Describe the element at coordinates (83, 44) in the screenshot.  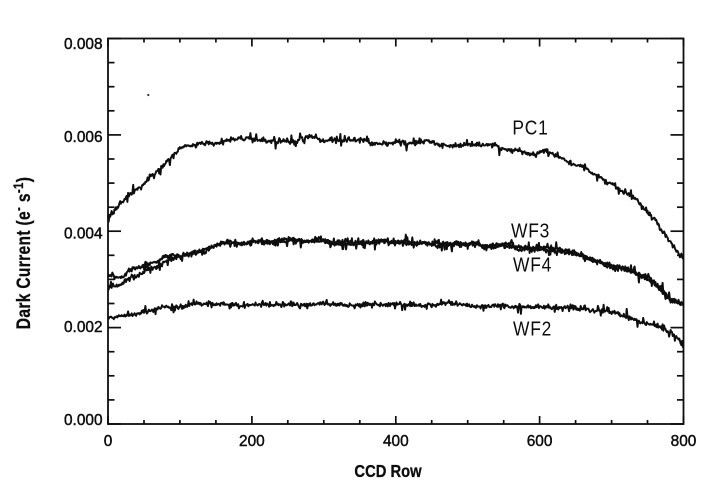
I see `svg-text: 0.008` at that location.